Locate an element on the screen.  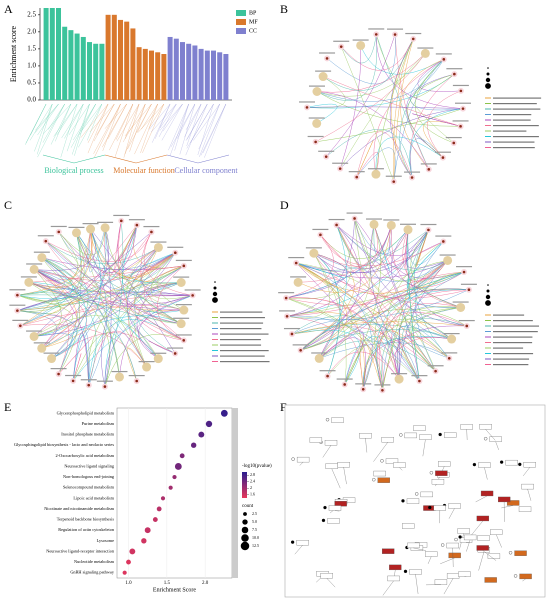
group-label: Molecular function is located at coordinates (144, 170).